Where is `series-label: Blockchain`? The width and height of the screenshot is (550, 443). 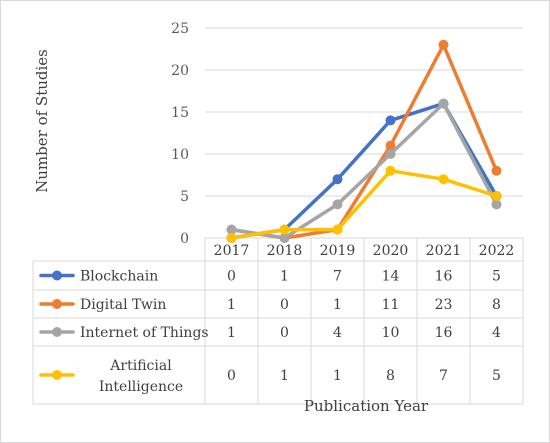 series-label: Blockchain is located at coordinates (119, 277).